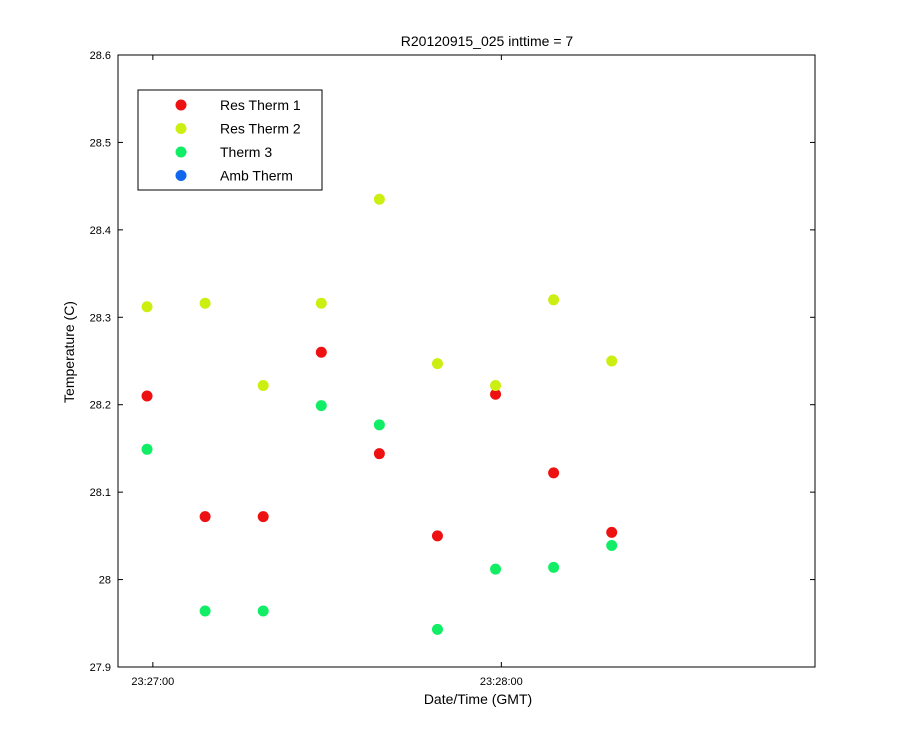 This screenshot has height=750, width=900. I want to click on y-tick-label: 28.6, so click(100, 56).